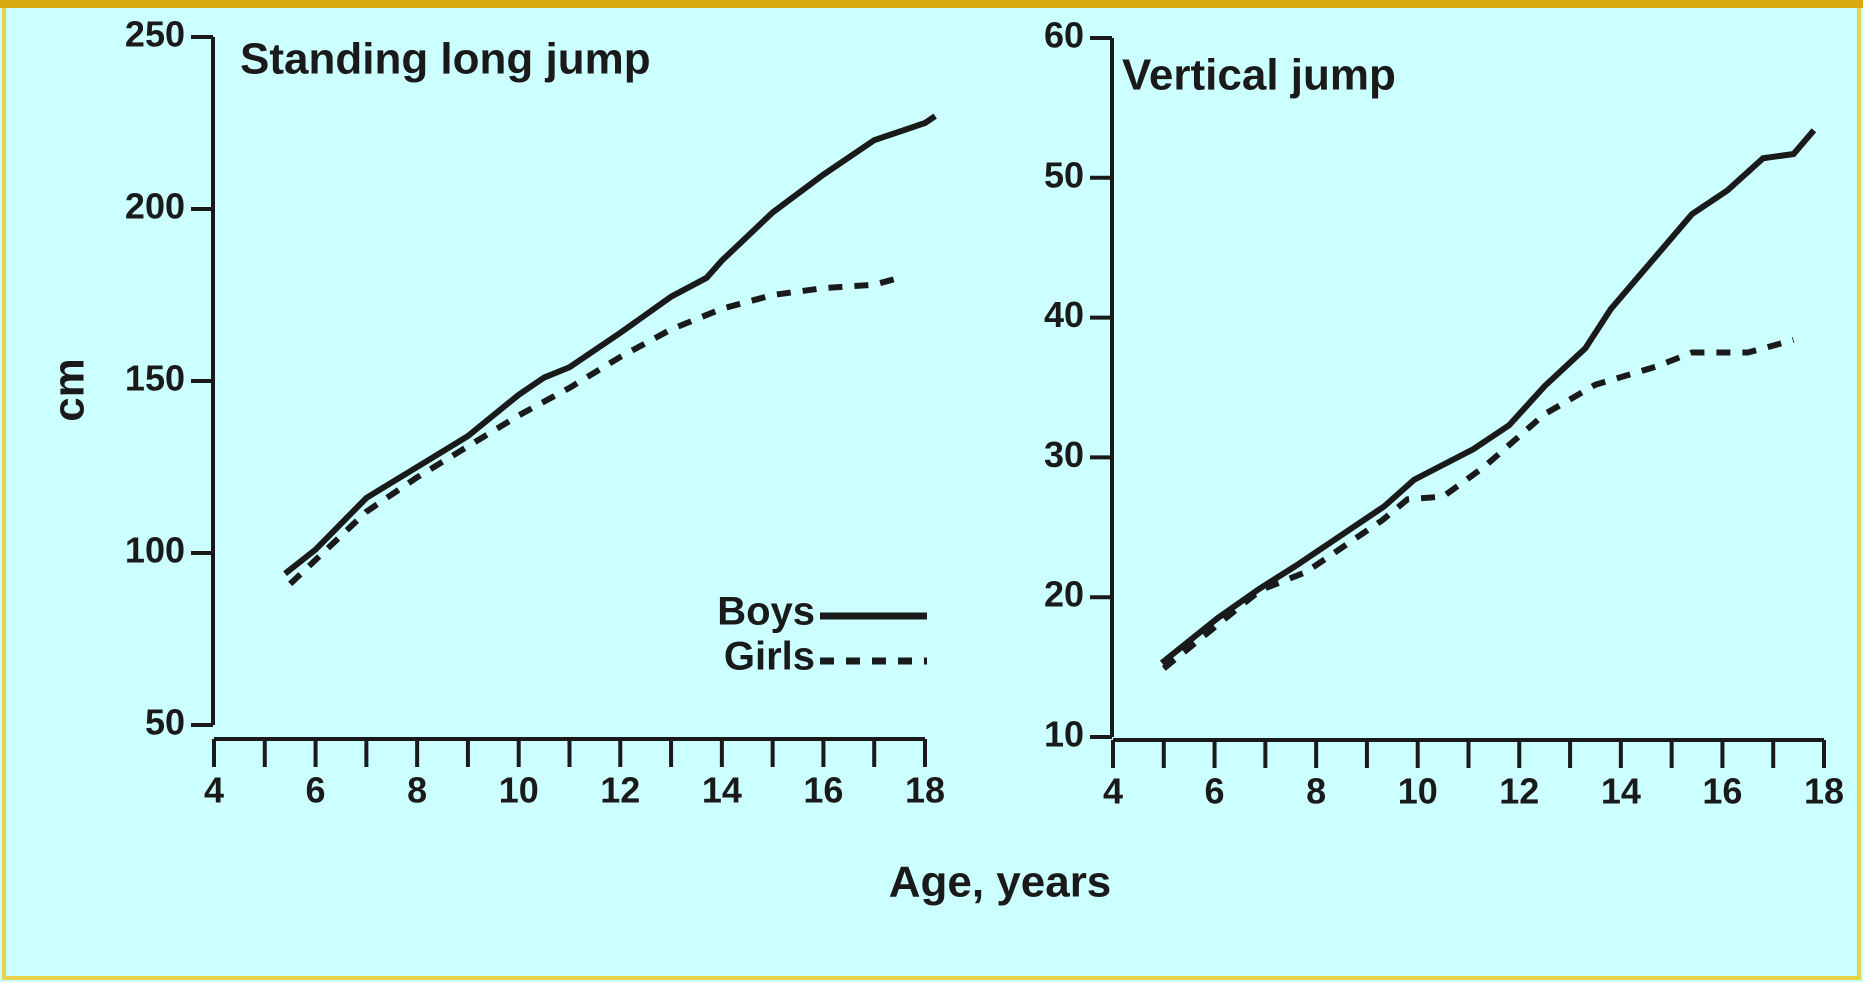 The image size is (1863, 982). Describe the element at coordinates (155, 550) in the screenshot. I see `y-tick-label: 100` at that location.